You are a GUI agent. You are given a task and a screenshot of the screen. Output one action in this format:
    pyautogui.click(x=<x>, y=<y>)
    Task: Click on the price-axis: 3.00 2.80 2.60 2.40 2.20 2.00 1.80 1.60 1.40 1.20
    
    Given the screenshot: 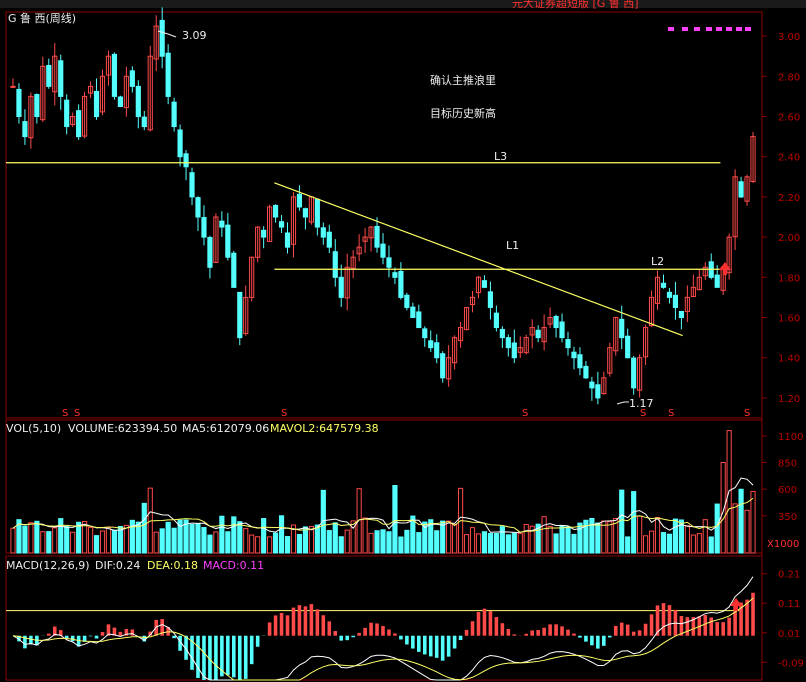 What is the action you would take?
    pyautogui.click(x=781, y=218)
    